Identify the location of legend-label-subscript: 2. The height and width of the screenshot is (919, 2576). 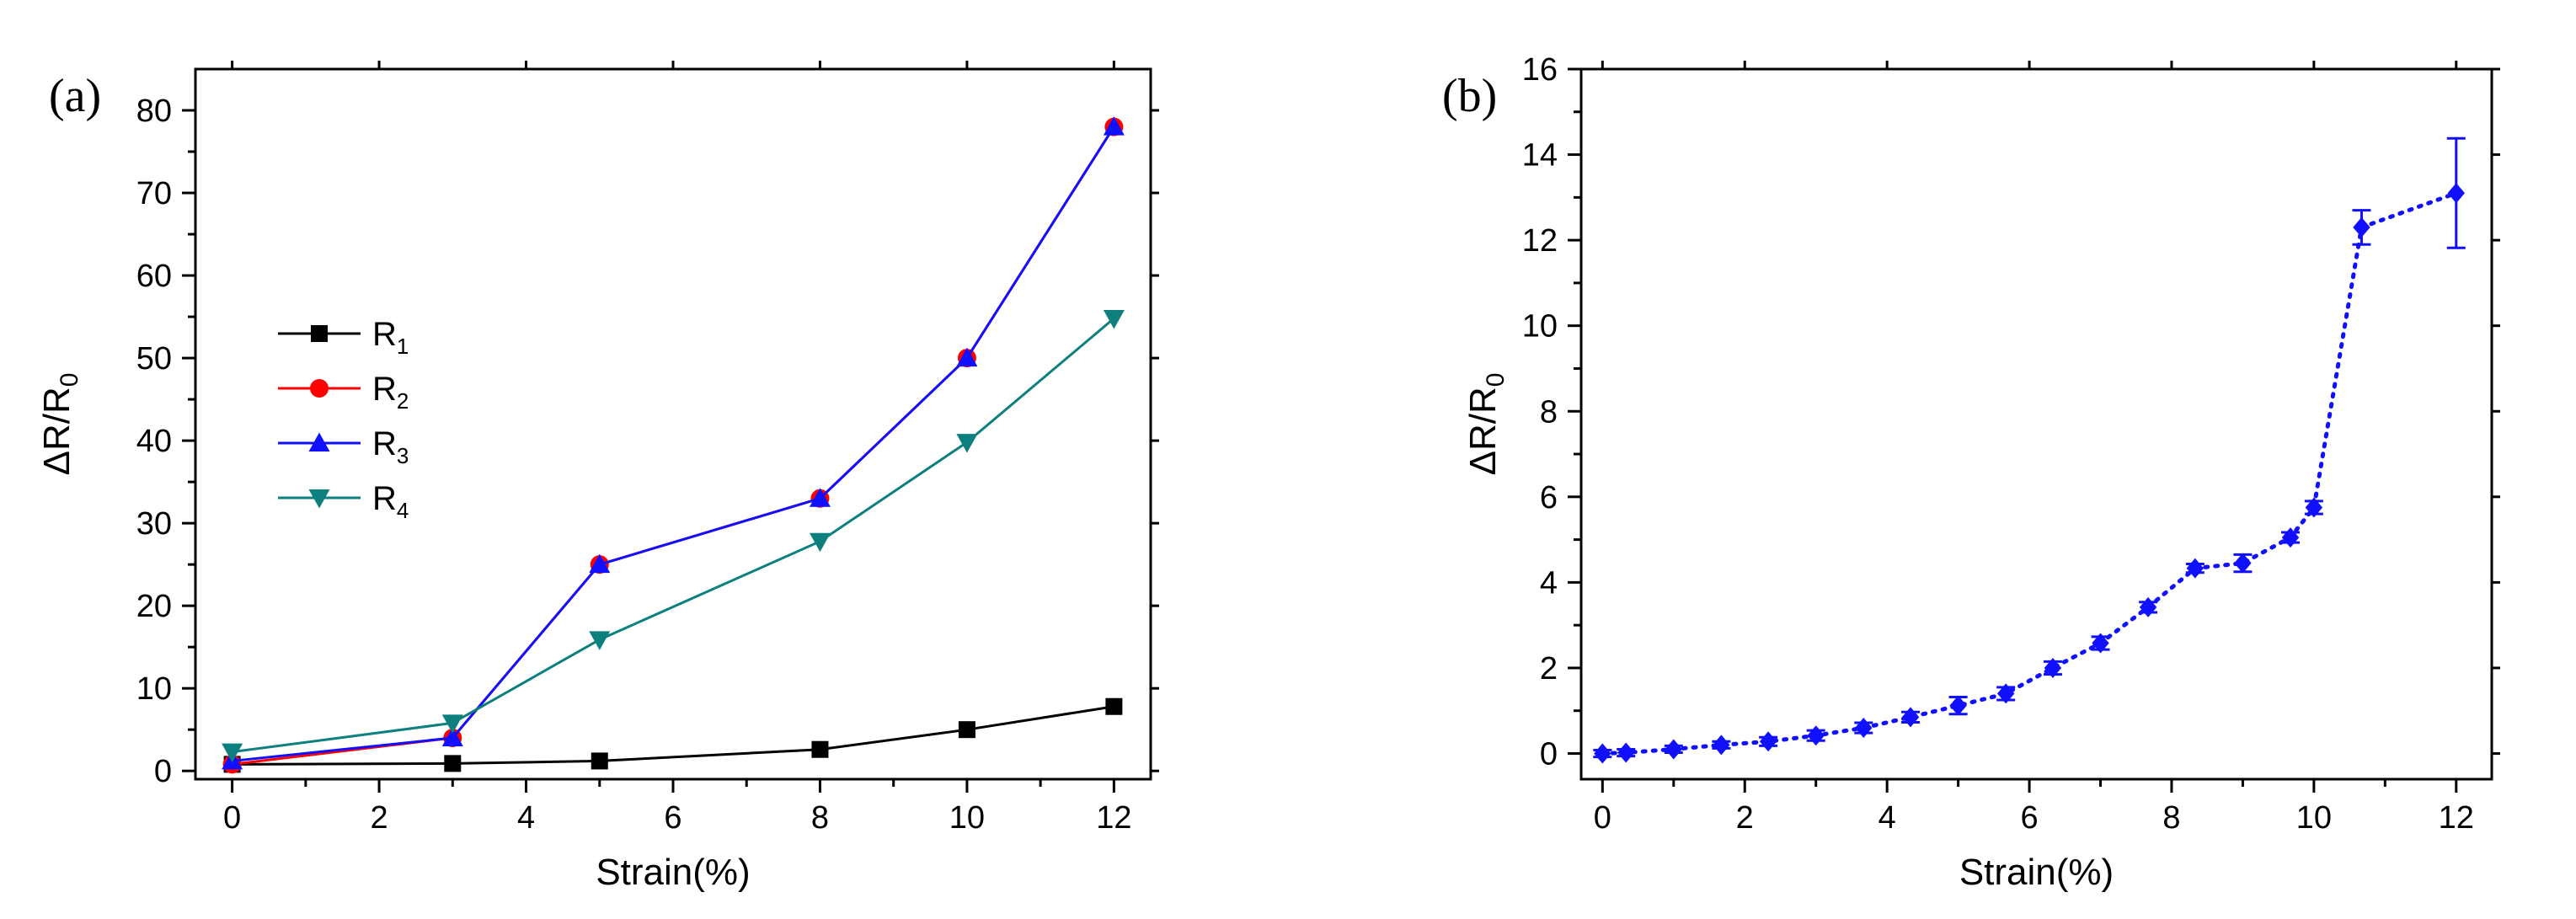
(403, 401).